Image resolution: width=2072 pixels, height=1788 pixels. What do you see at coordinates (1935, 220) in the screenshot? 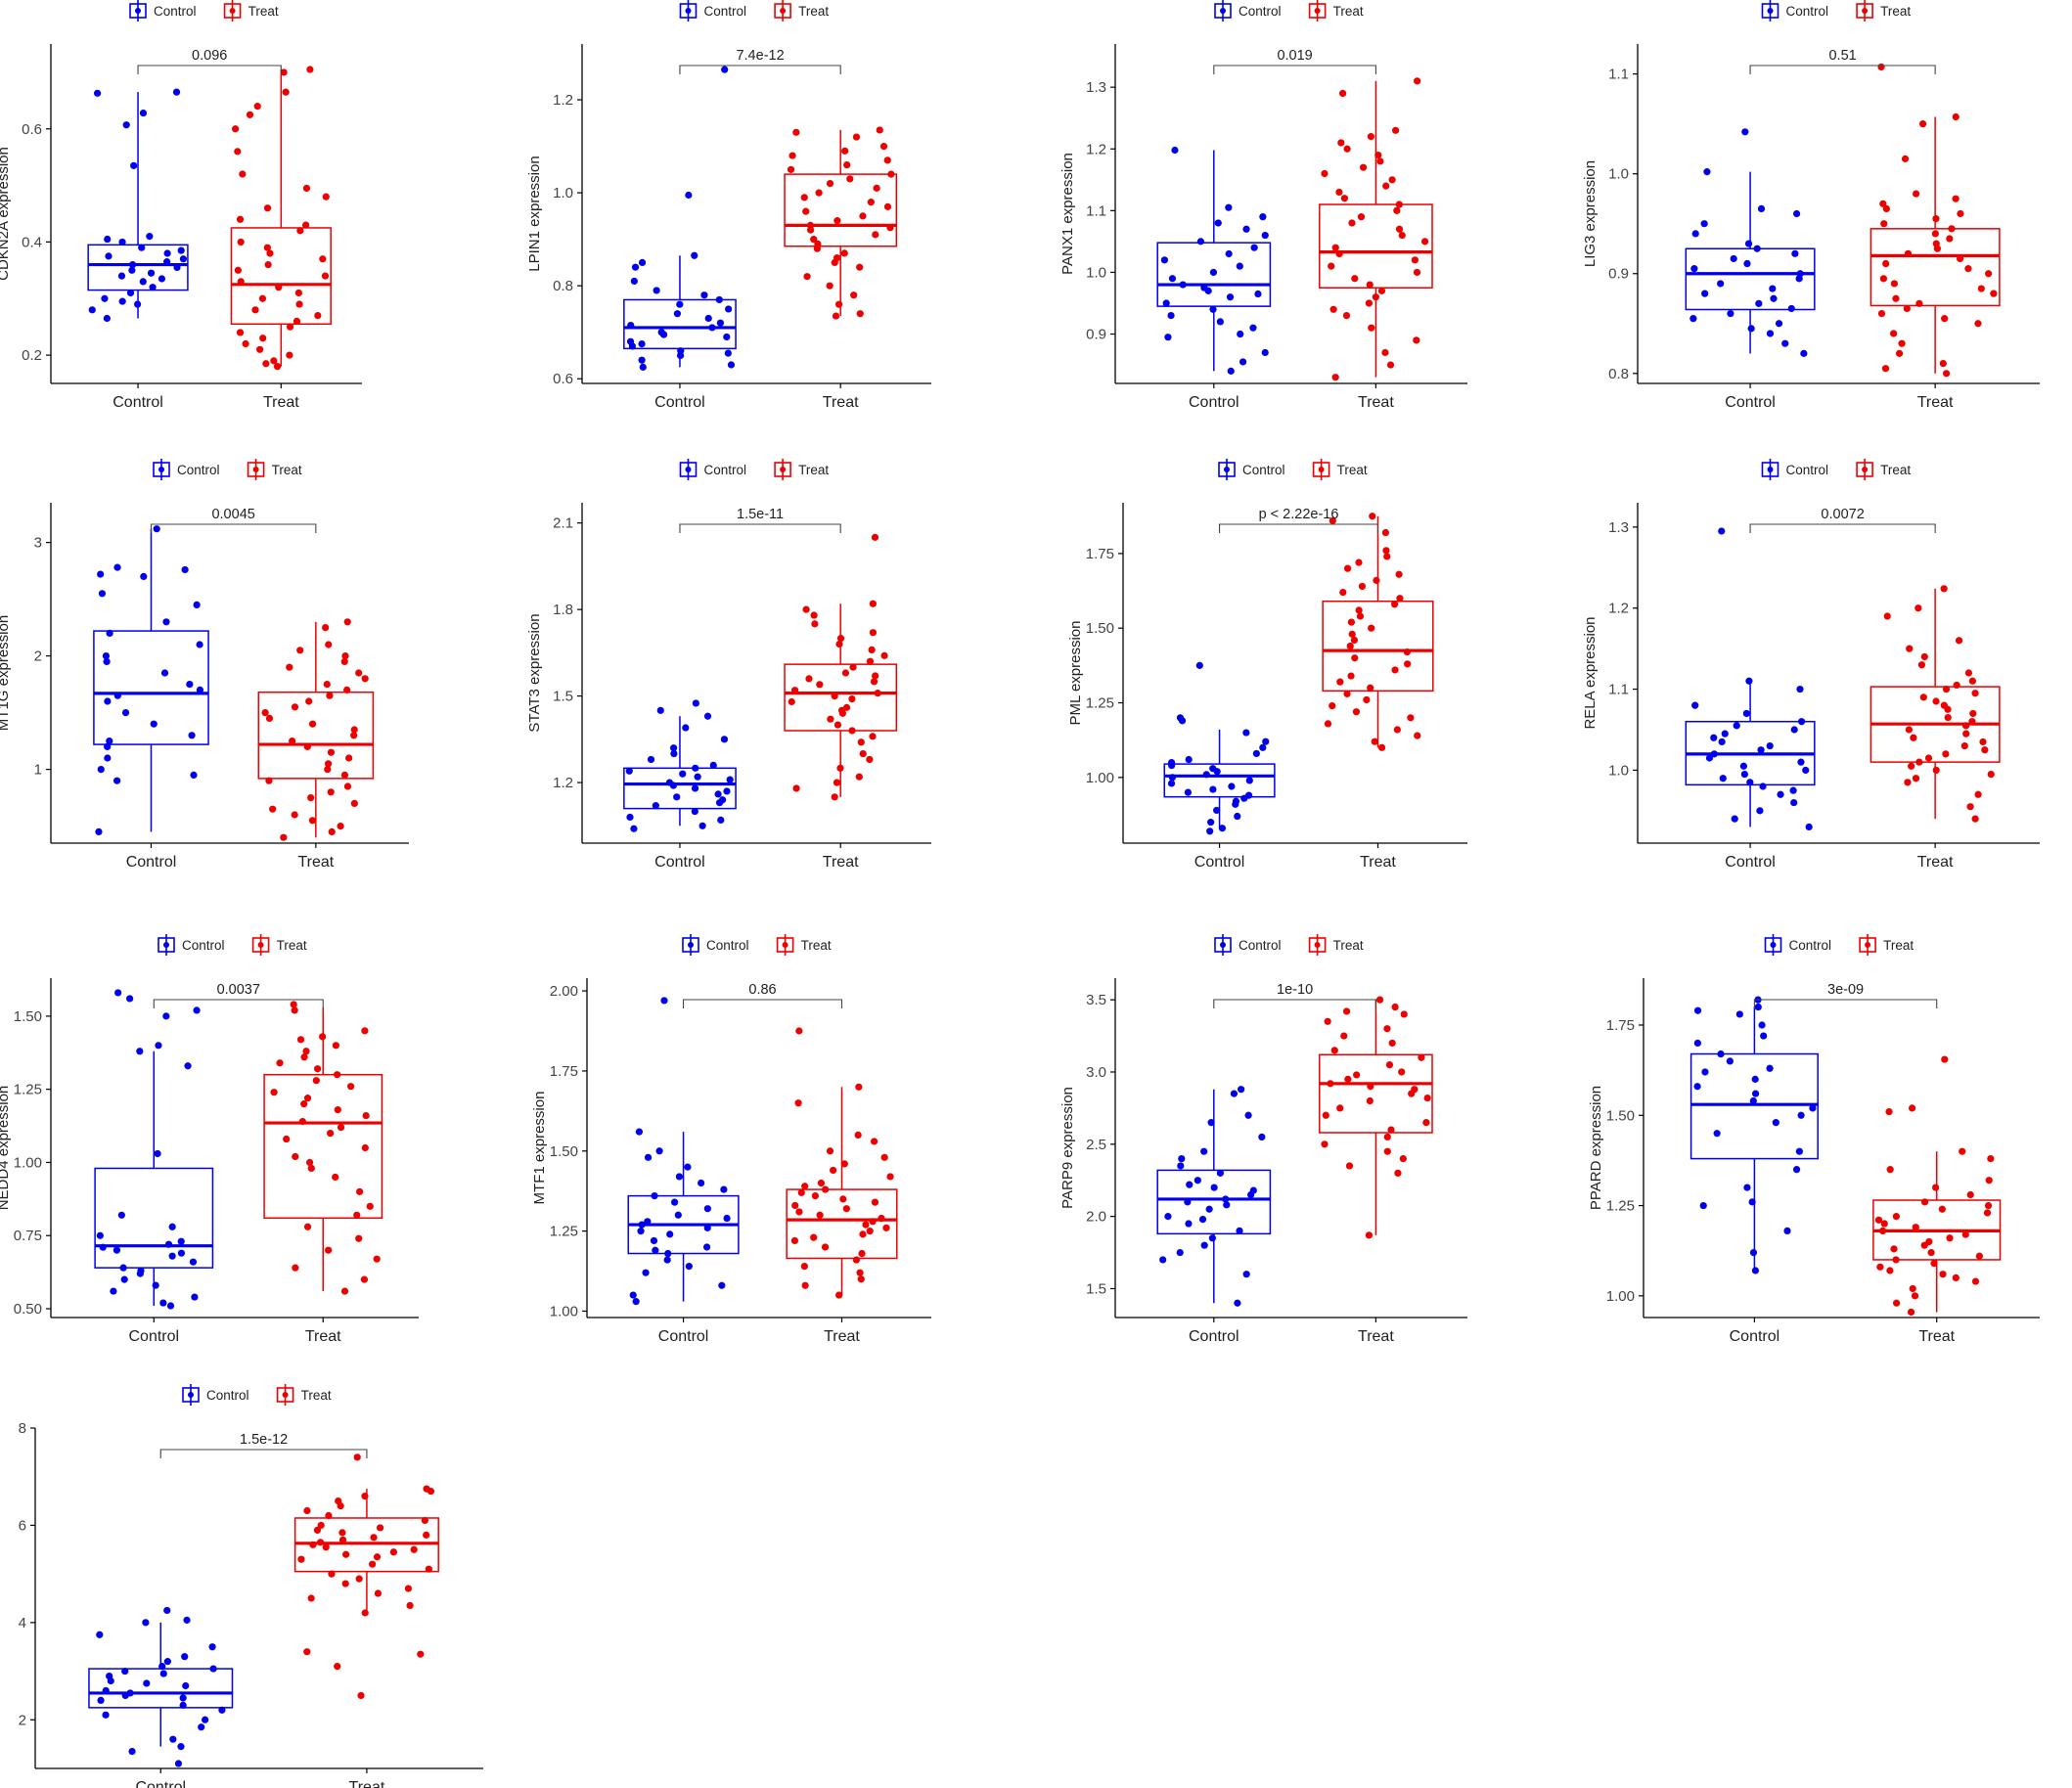
I see `box-treat` at bounding box center [1935, 220].